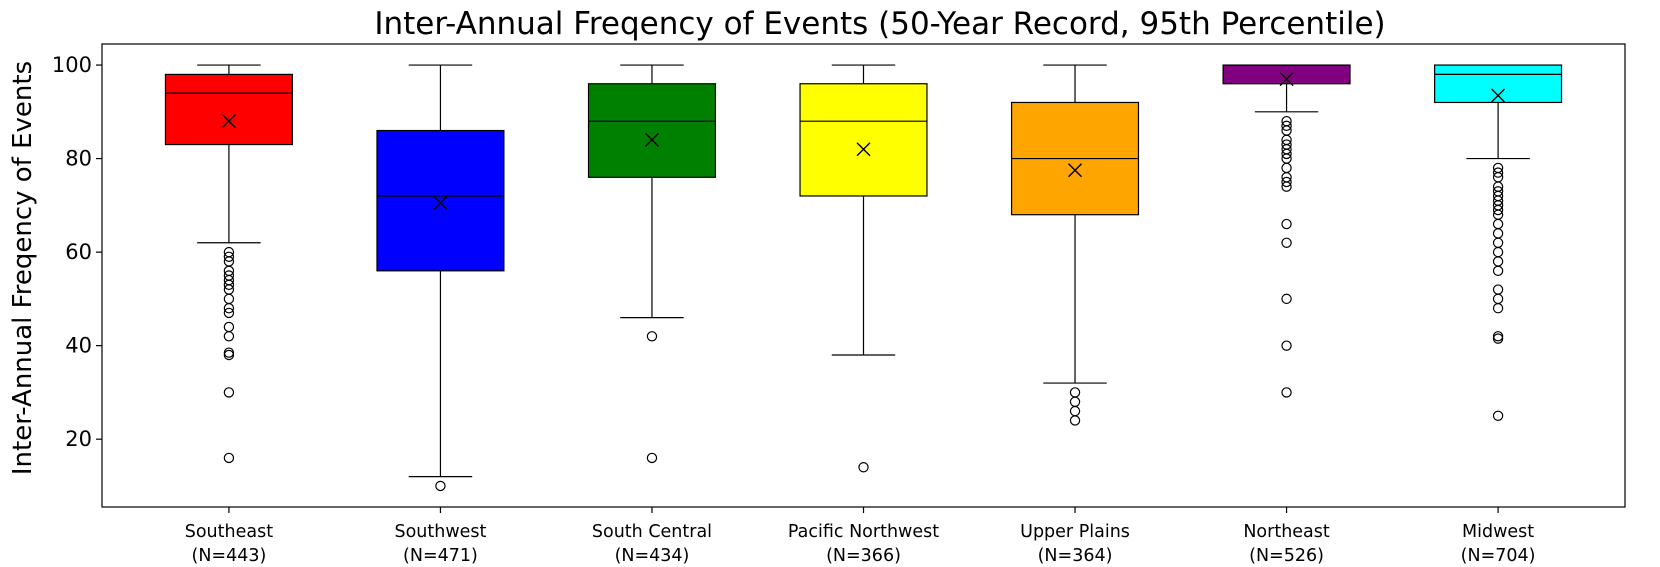  Describe the element at coordinates (652, 556) in the screenshot. I see `category-count-label: (N=434)` at that location.